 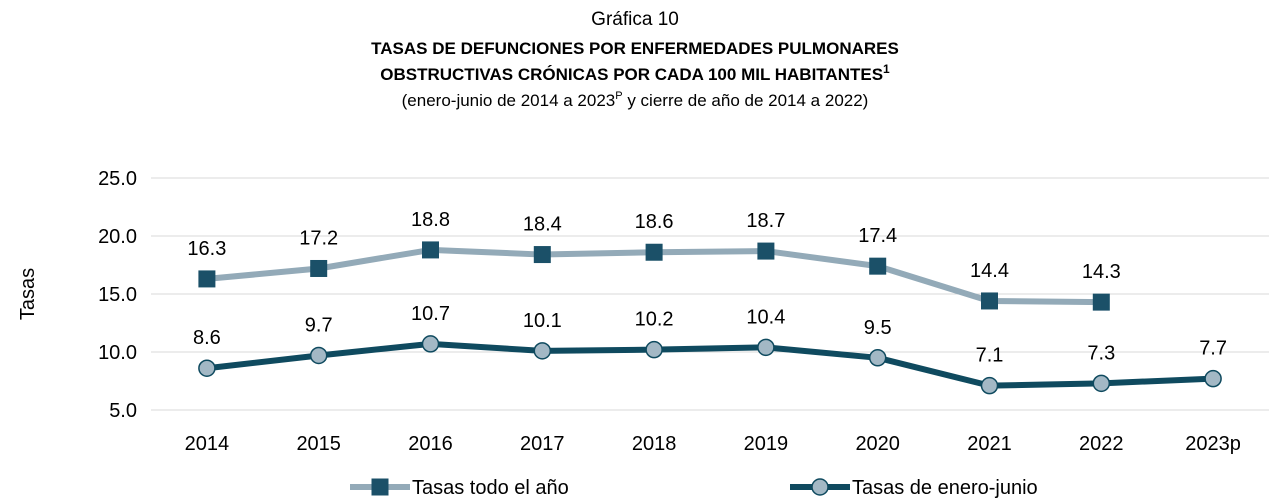 What do you see at coordinates (989, 271) in the screenshot?
I see `data-label: 14.4` at bounding box center [989, 271].